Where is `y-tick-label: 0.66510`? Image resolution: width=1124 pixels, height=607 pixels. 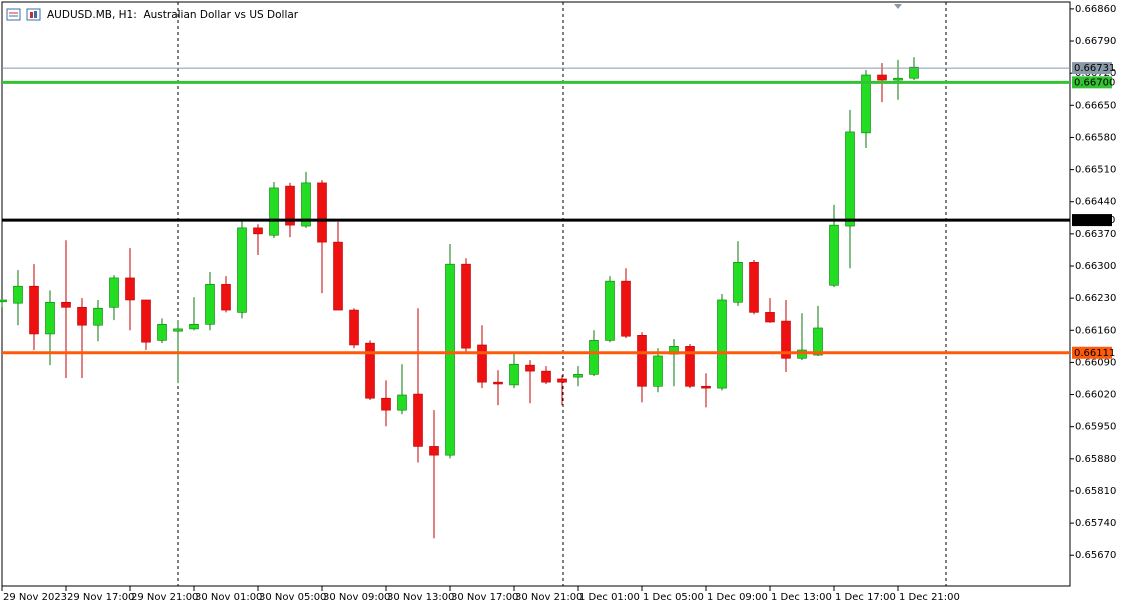 y-tick-label: 0.66510 is located at coordinates (1095, 170).